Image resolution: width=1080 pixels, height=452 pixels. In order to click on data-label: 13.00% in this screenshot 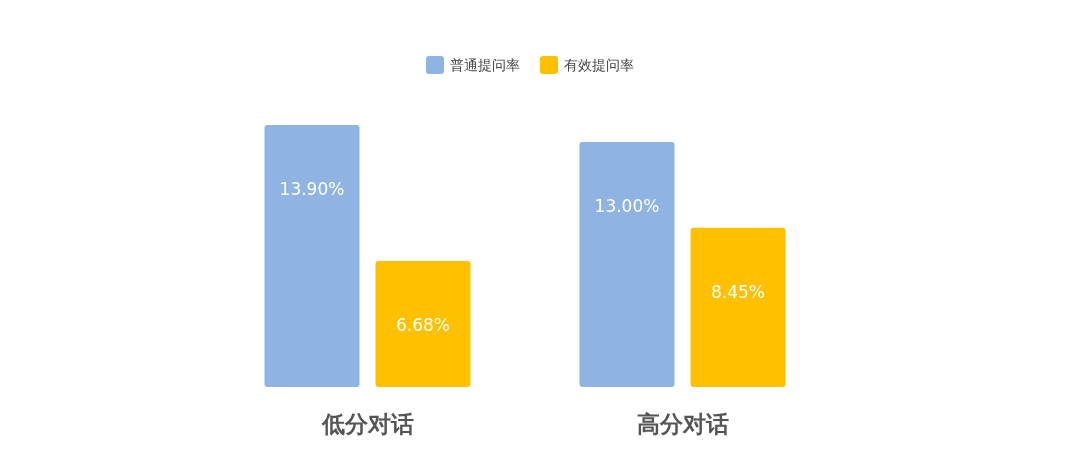, I will do `click(627, 205)`.